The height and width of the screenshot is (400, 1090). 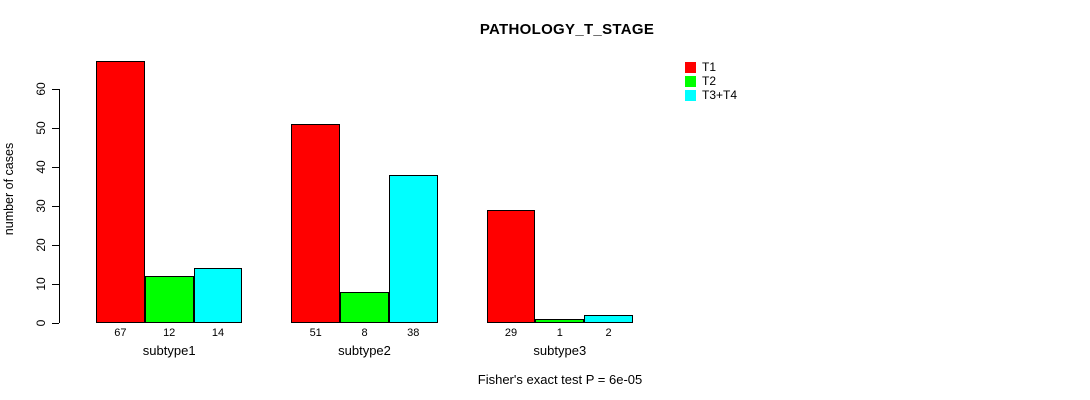 I want to click on y-tick-label: 30, so click(x=41, y=206).